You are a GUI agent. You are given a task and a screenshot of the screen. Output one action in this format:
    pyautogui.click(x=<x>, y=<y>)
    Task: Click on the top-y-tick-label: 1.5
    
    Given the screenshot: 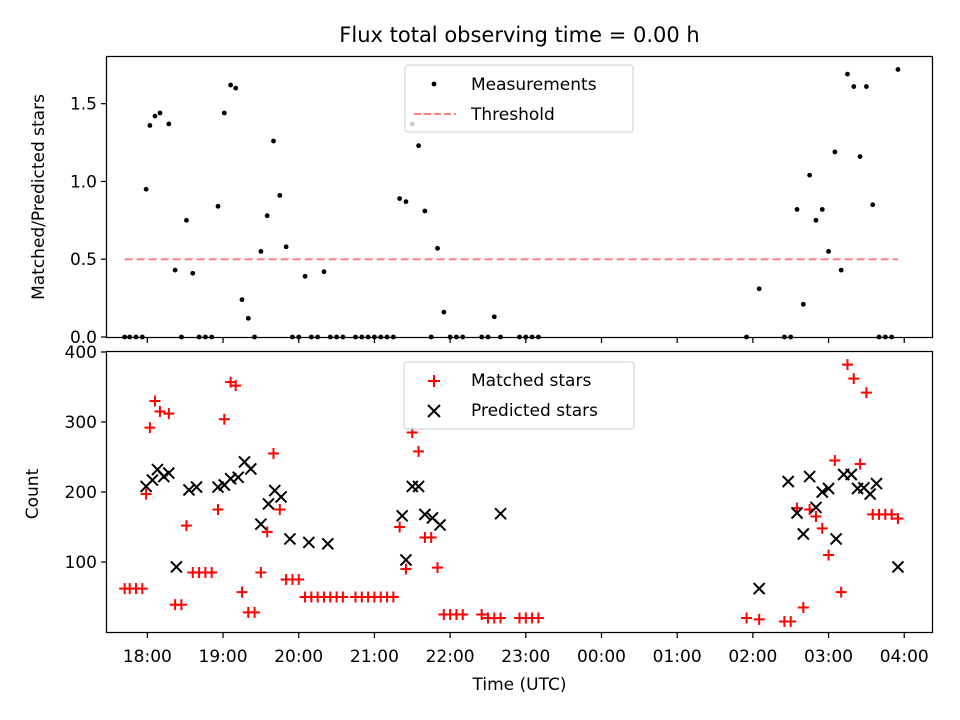 What is the action you would take?
    pyautogui.click(x=83, y=105)
    